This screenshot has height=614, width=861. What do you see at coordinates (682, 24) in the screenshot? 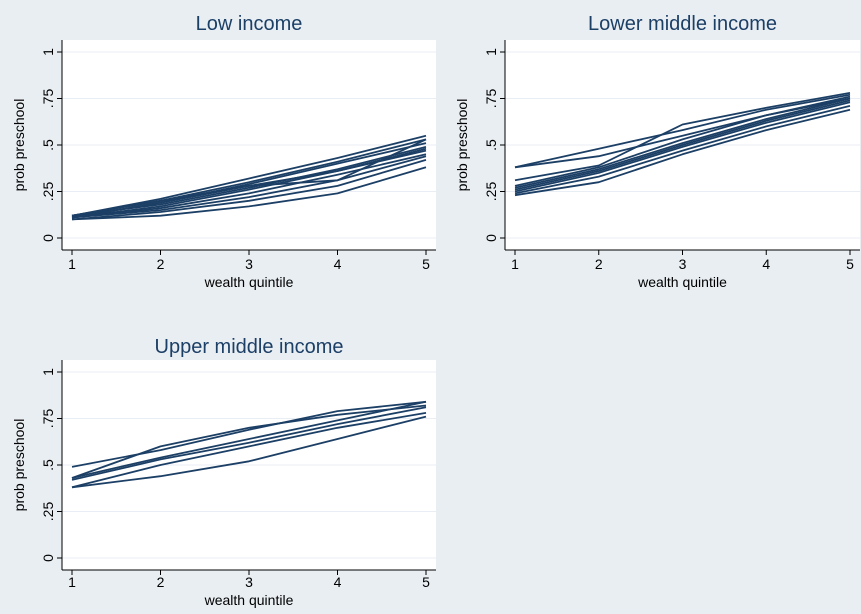
I see `panel-title: Lower middle income` at bounding box center [682, 24].